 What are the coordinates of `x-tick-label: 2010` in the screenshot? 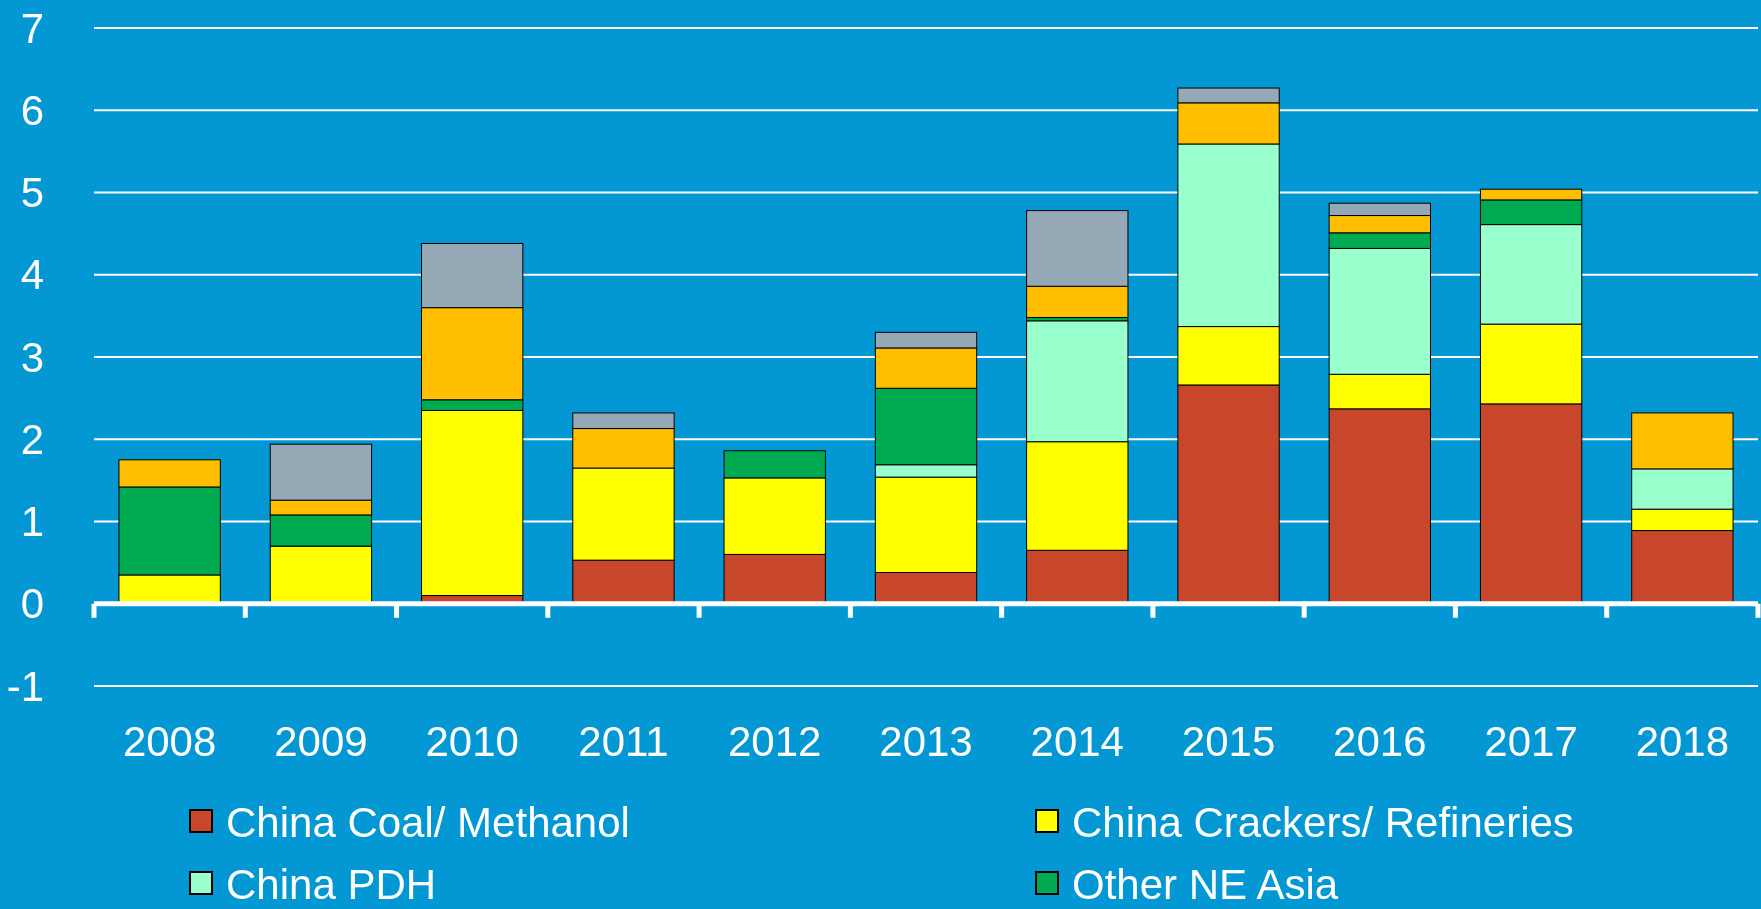 It's located at (472, 741).